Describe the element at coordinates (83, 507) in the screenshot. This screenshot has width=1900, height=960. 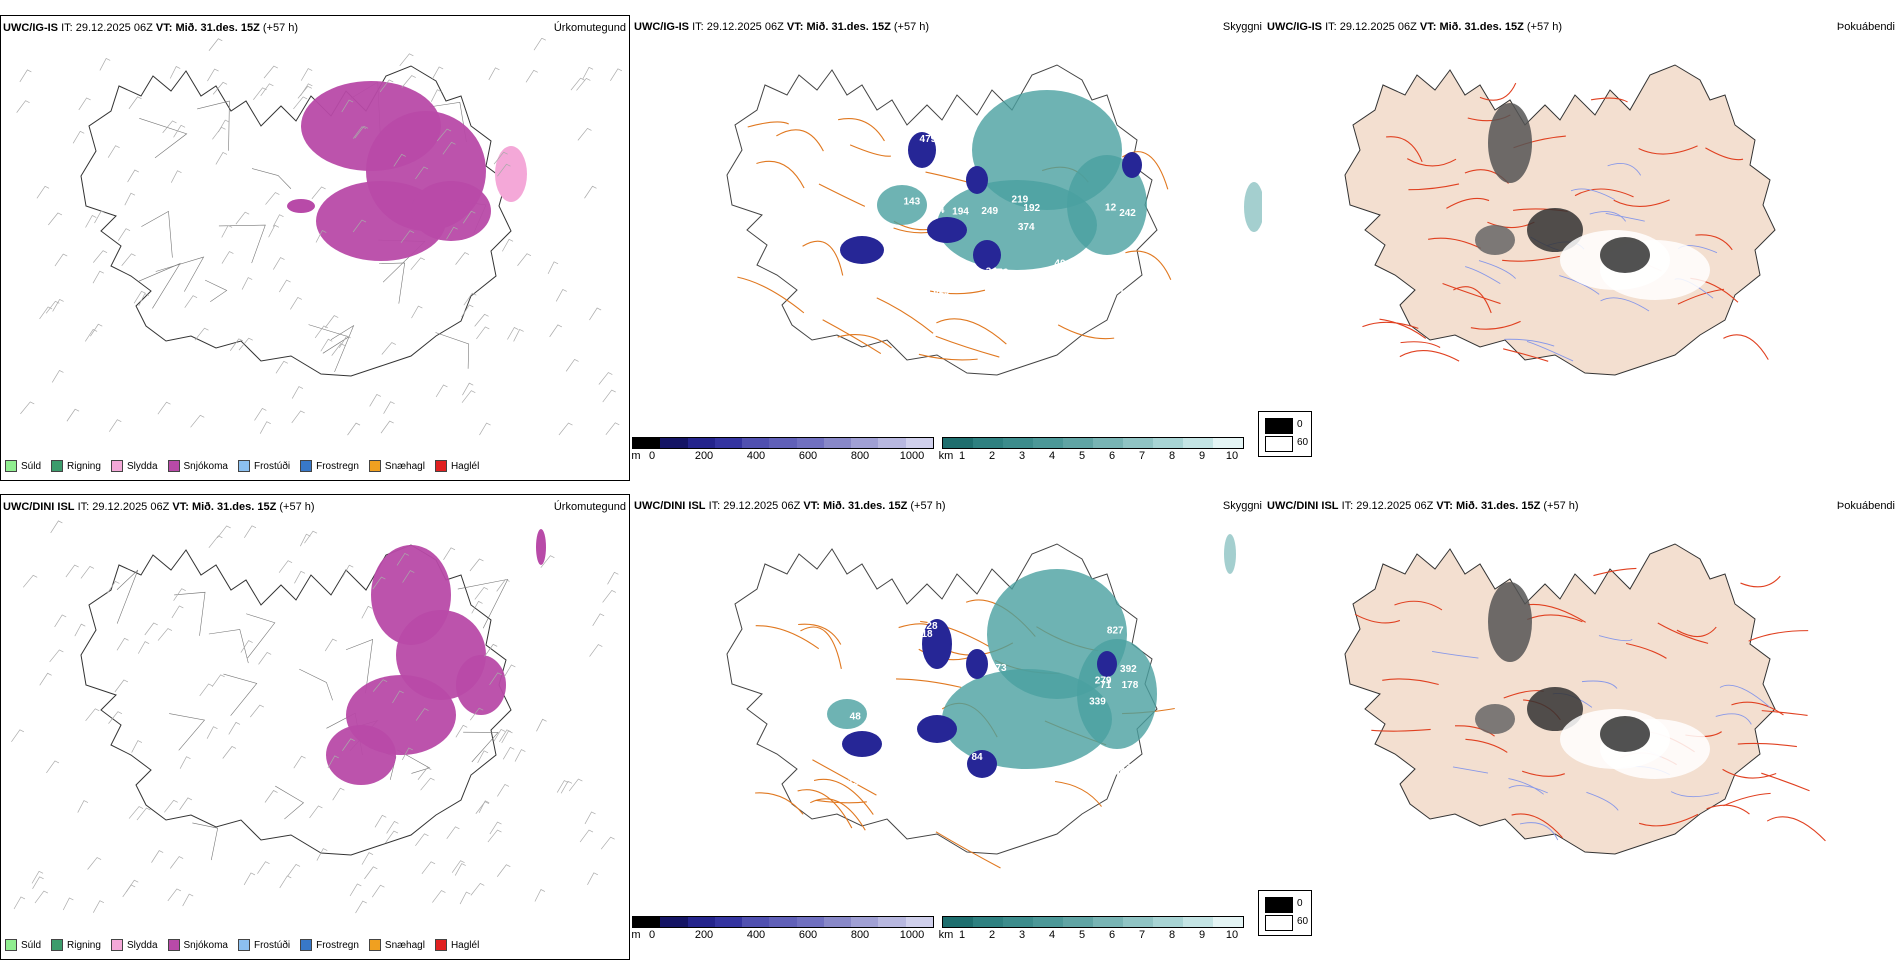
I see `it-label: IT:` at that location.